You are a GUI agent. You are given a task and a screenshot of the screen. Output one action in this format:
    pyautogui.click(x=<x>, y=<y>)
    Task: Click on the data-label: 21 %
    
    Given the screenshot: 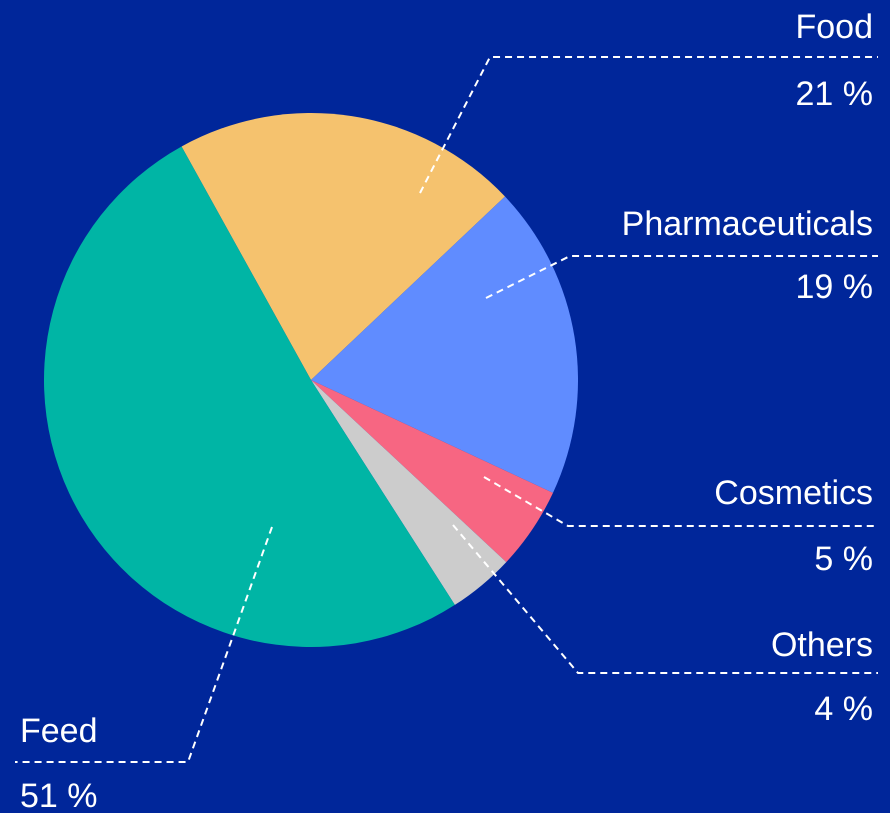 What is the action you would take?
    pyautogui.click(x=834, y=94)
    